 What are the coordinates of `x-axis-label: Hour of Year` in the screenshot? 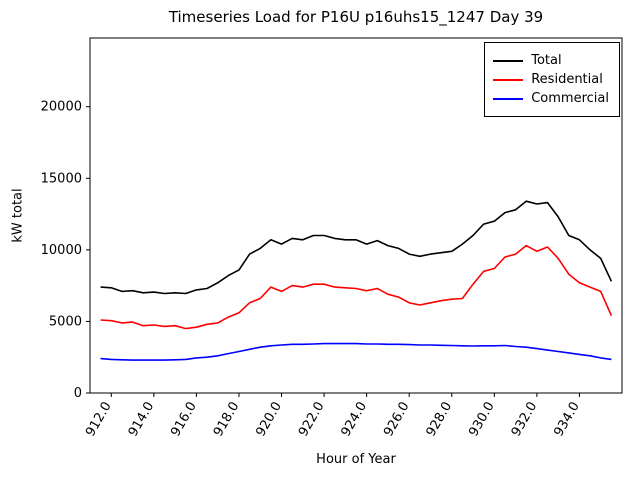 It's located at (356, 459).